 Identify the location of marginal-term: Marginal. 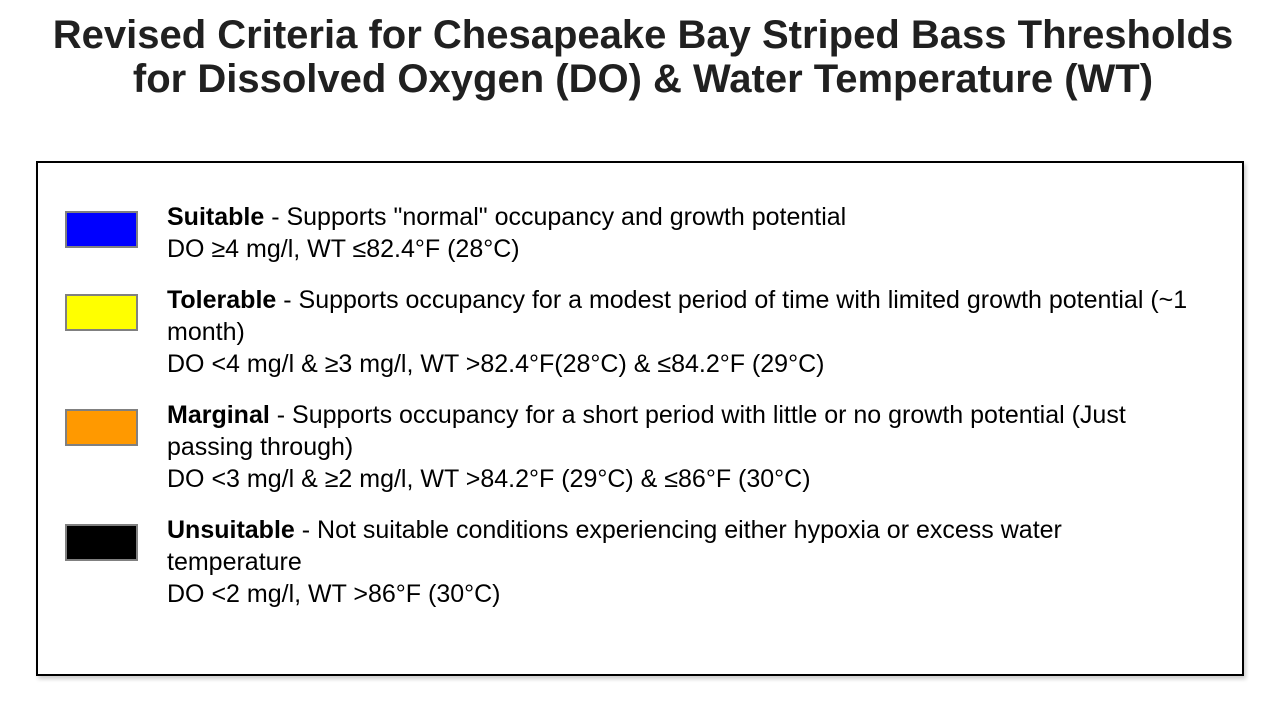
(218, 415).